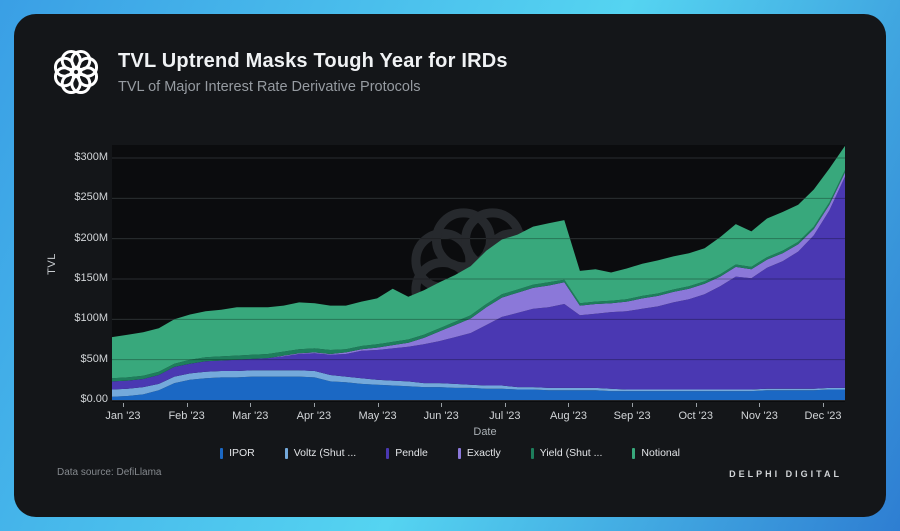  What do you see at coordinates (759, 416) in the screenshot?
I see `x-tick-label: Nov '23` at bounding box center [759, 416].